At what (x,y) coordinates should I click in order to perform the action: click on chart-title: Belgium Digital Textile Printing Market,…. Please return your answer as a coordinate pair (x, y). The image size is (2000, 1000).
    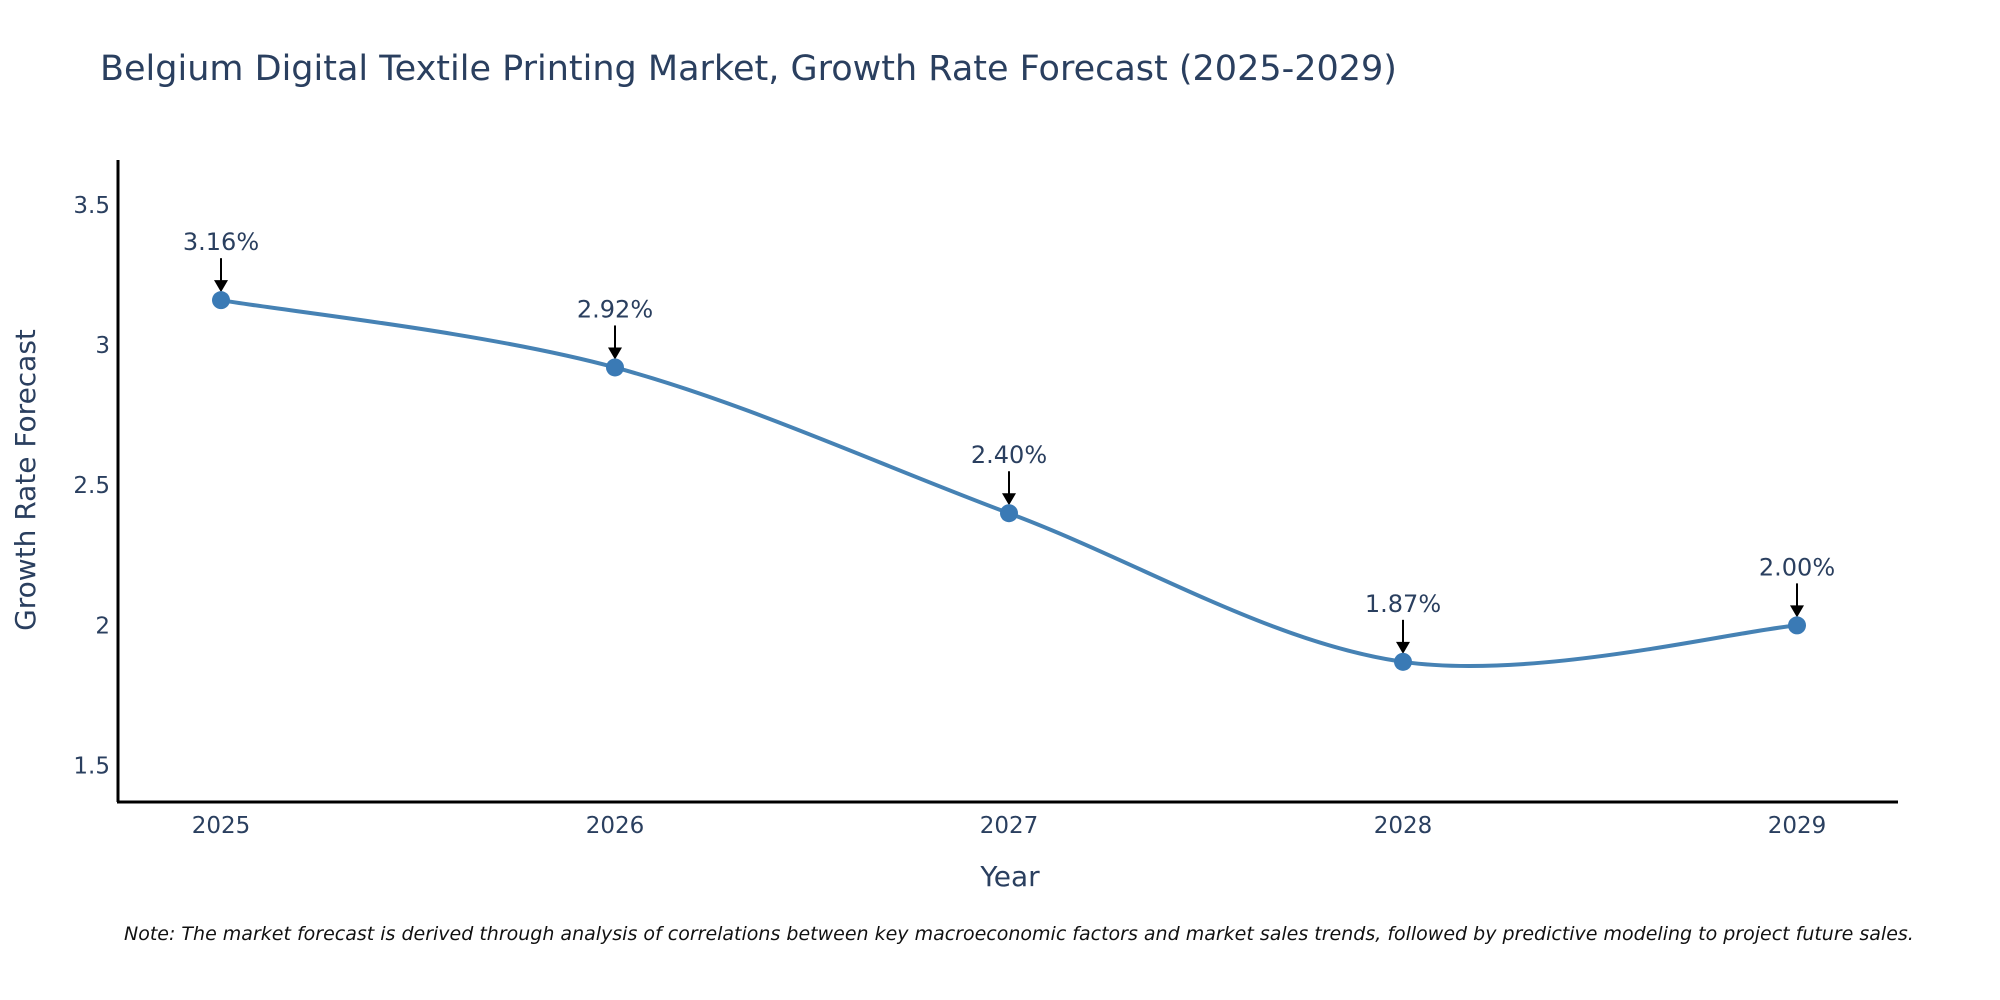
    Looking at the image, I should click on (748, 69).